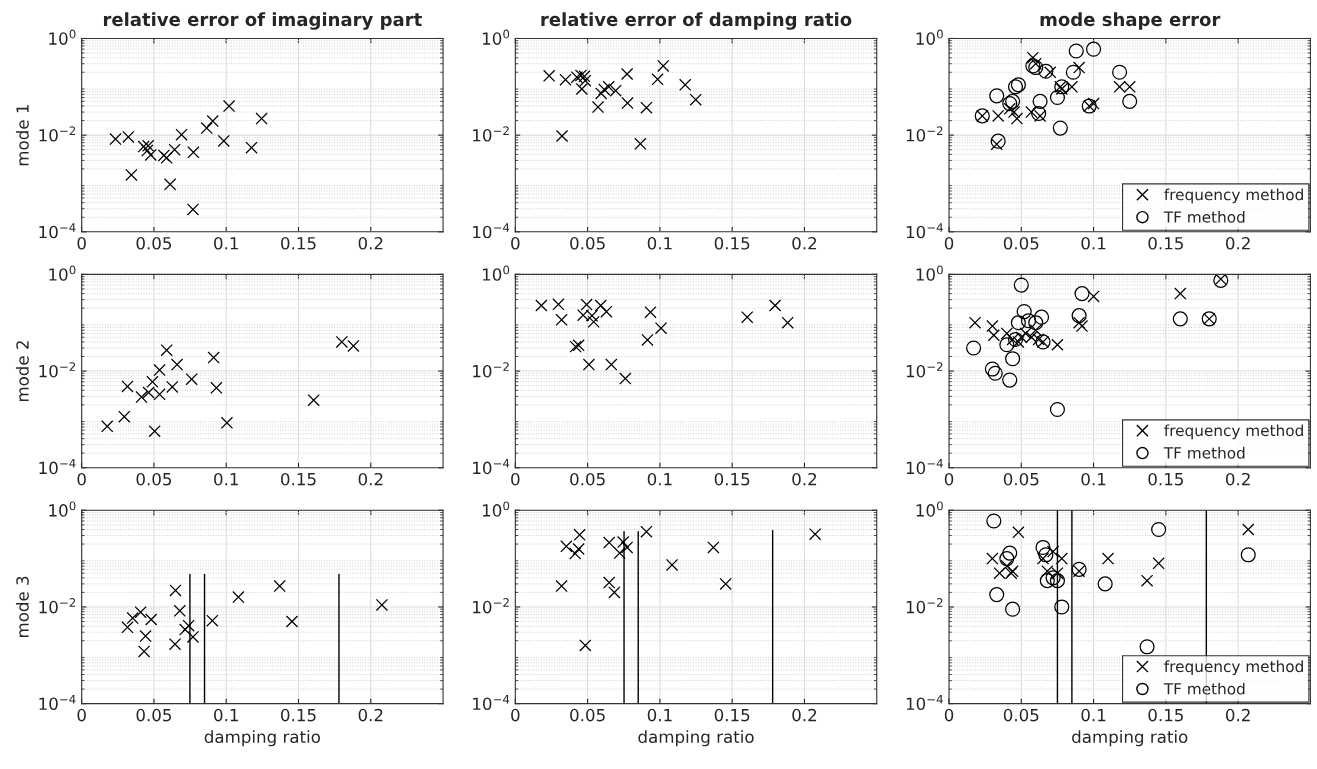 This screenshot has height=769, width=1317. Describe the element at coordinates (1204, 688) in the screenshot. I see `legend-label: TF method` at that location.